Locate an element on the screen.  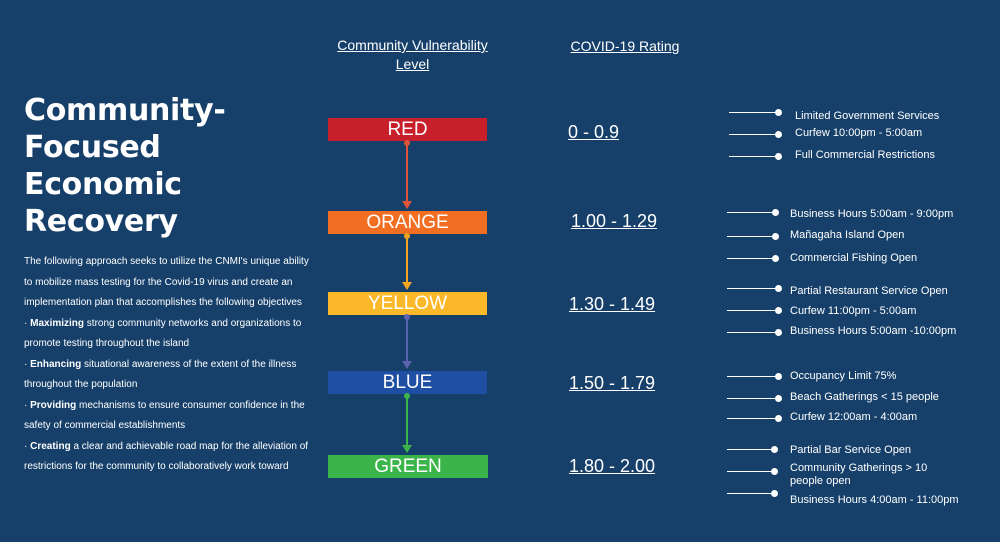
restriction-item: Business Hours 5:00am -10:00pm is located at coordinates (873, 331).